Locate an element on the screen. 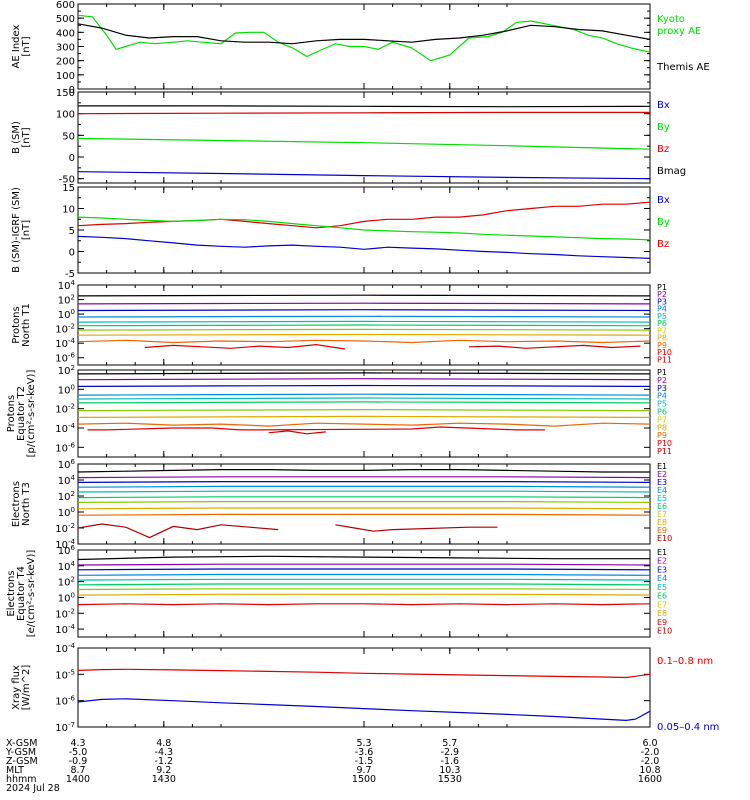 The height and width of the screenshot is (800, 750). axis-row-value: 5.7 is located at coordinates (449, 743).